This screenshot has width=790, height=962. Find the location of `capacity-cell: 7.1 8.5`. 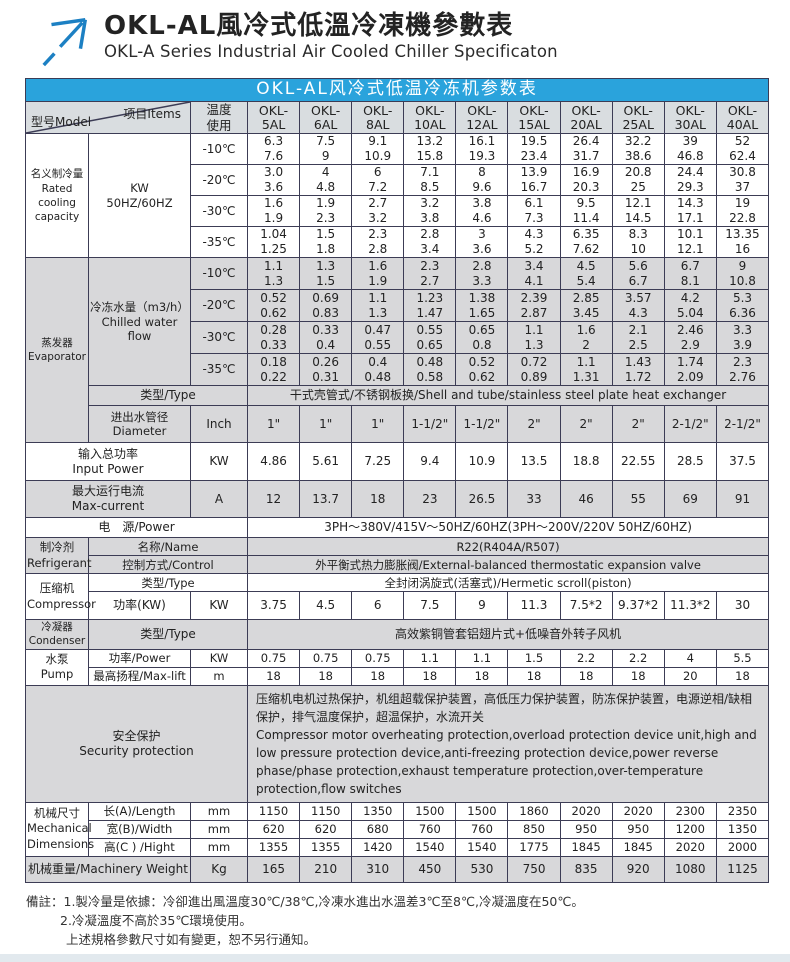

capacity-cell: 7.1 8.5 is located at coordinates (430, 180).